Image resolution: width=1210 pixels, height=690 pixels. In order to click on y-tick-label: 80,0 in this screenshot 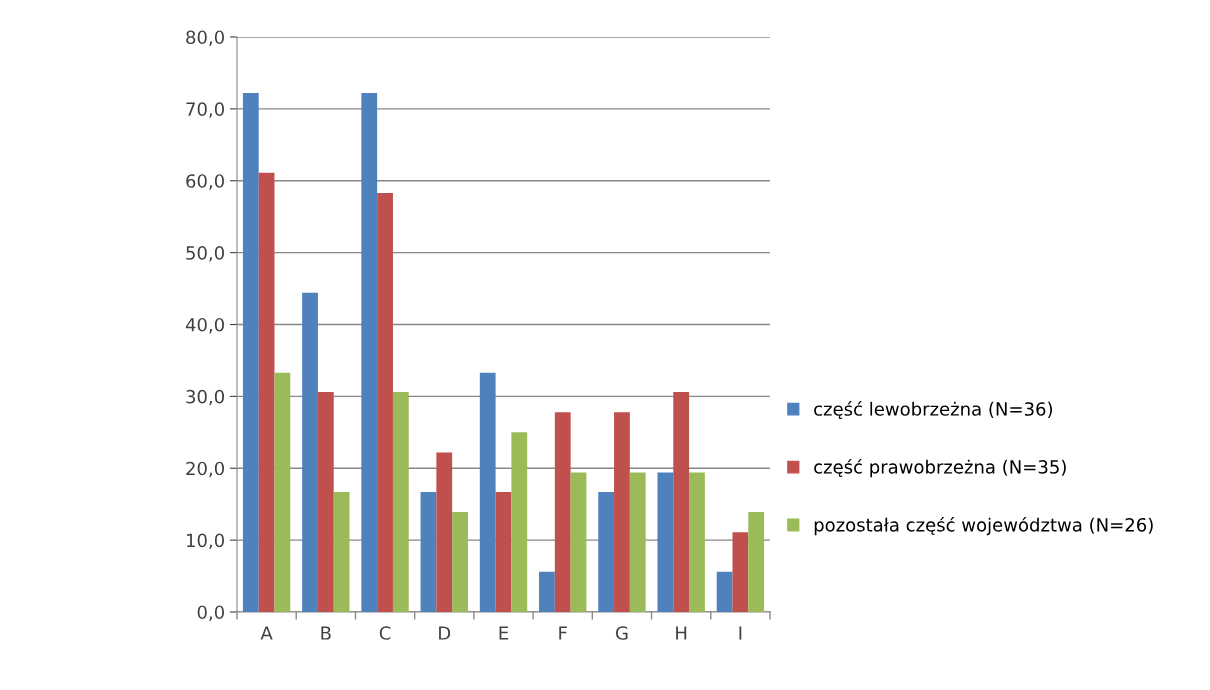, I will do `click(205, 38)`.